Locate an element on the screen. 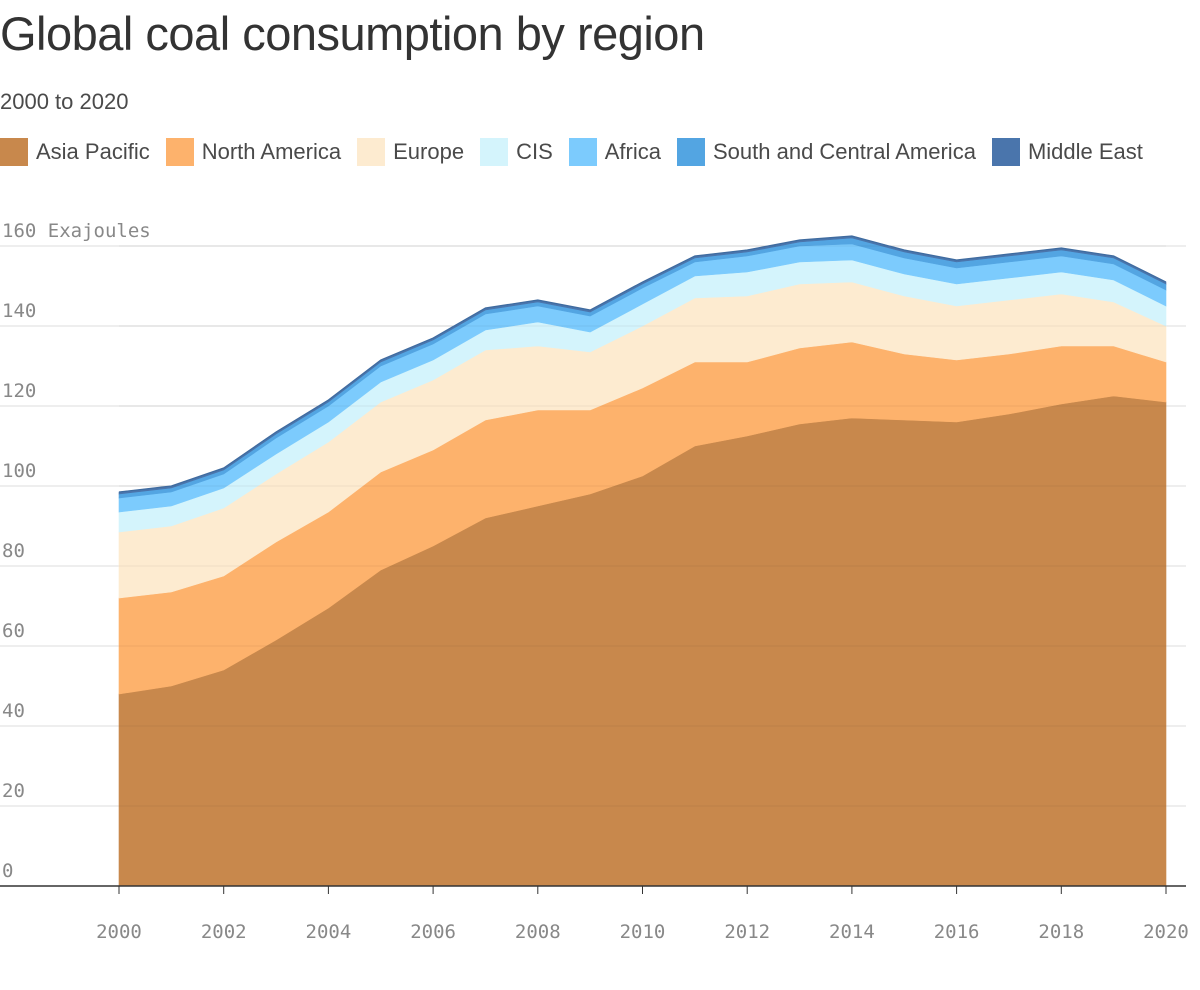  chart-title: Global coal consumption by region is located at coordinates (352, 33).